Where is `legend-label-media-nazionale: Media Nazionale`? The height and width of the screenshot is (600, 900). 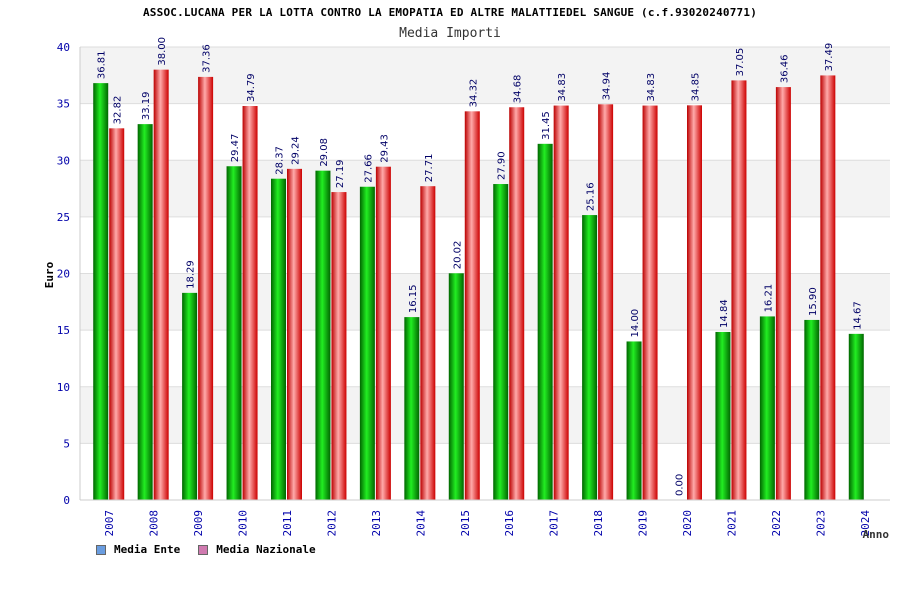
legend-label-media-nazionale: Media Nazionale is located at coordinates (266, 549).